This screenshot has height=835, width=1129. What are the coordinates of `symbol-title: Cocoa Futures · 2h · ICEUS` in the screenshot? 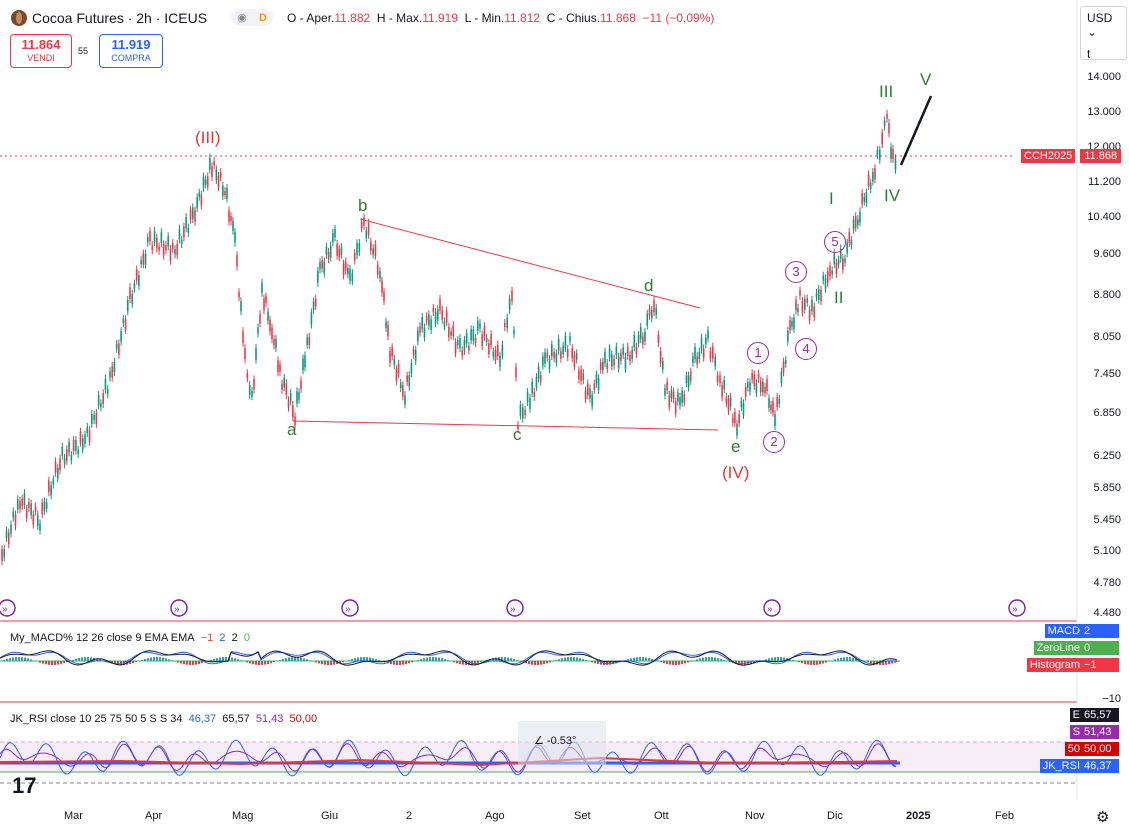 It's located at (108, 18).